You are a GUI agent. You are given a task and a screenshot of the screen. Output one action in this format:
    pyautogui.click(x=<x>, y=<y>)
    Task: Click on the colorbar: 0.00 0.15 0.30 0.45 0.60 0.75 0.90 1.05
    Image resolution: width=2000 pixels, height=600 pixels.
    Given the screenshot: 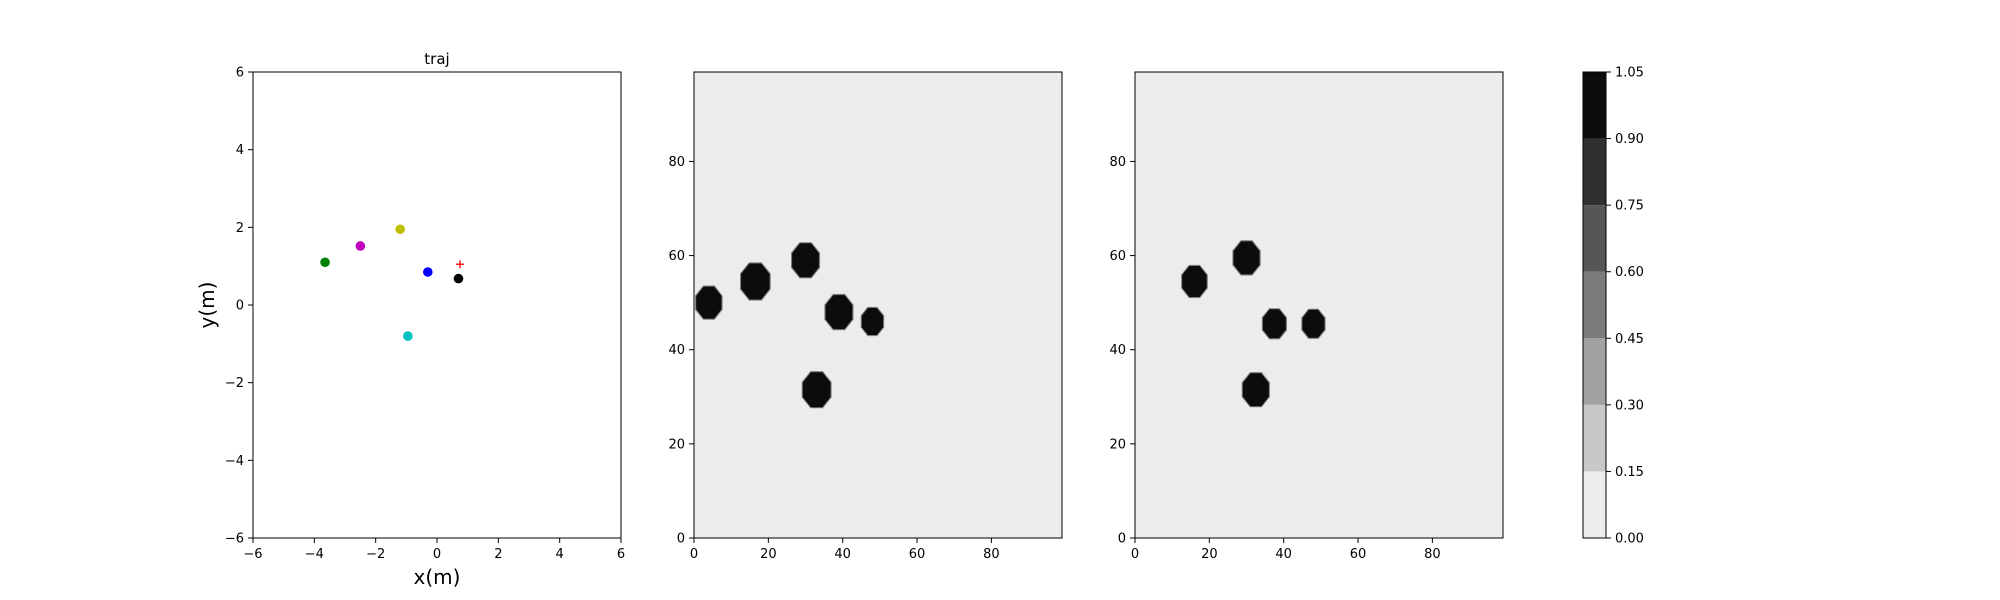 What is the action you would take?
    pyautogui.click(x=1613, y=306)
    